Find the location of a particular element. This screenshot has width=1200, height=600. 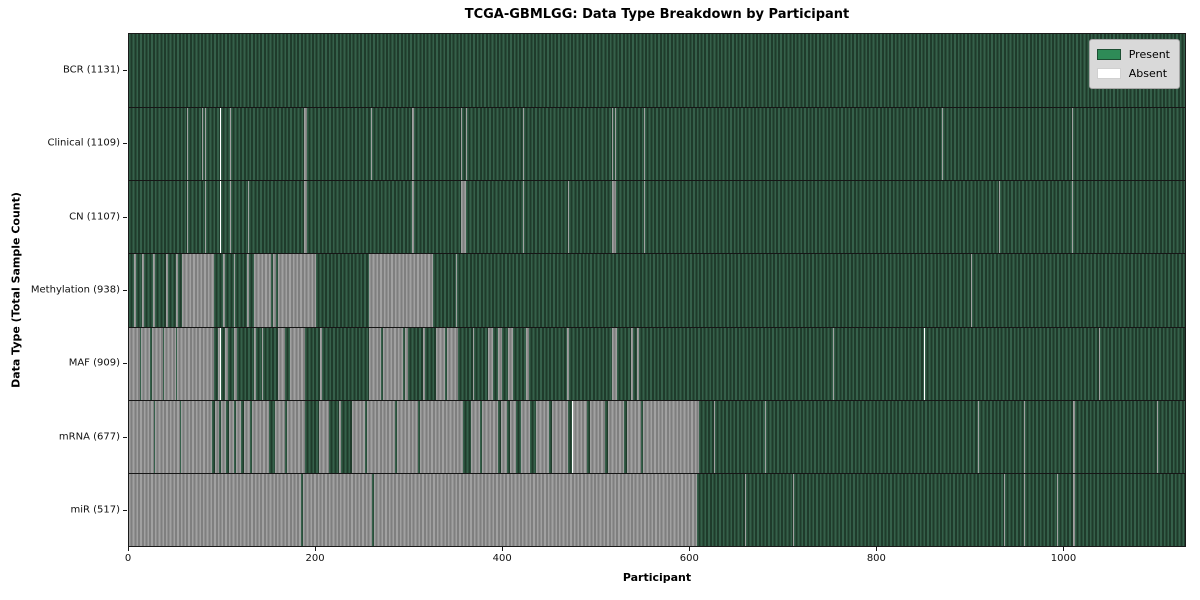

row-methylation is located at coordinates (657, 290).